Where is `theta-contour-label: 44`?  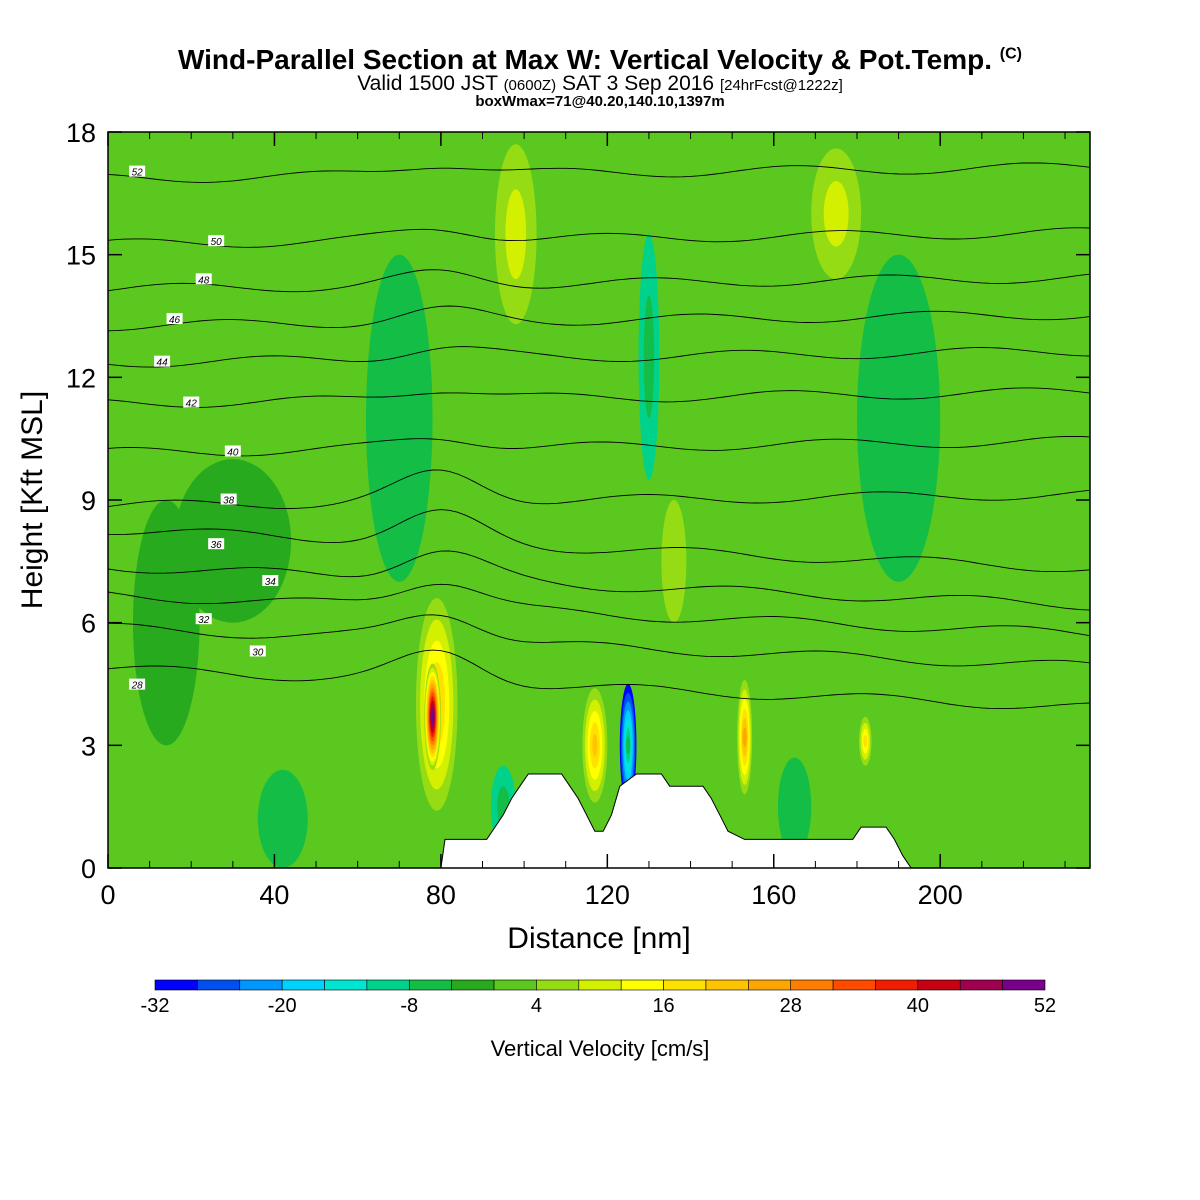 theta-contour-label: 44 is located at coordinates (163, 363).